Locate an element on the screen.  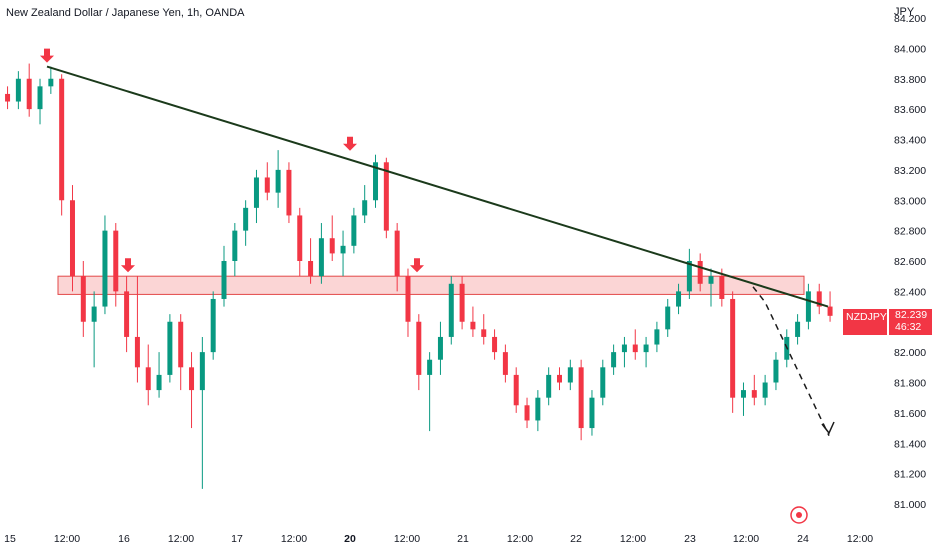
resistance-zone is located at coordinates (431, 285).